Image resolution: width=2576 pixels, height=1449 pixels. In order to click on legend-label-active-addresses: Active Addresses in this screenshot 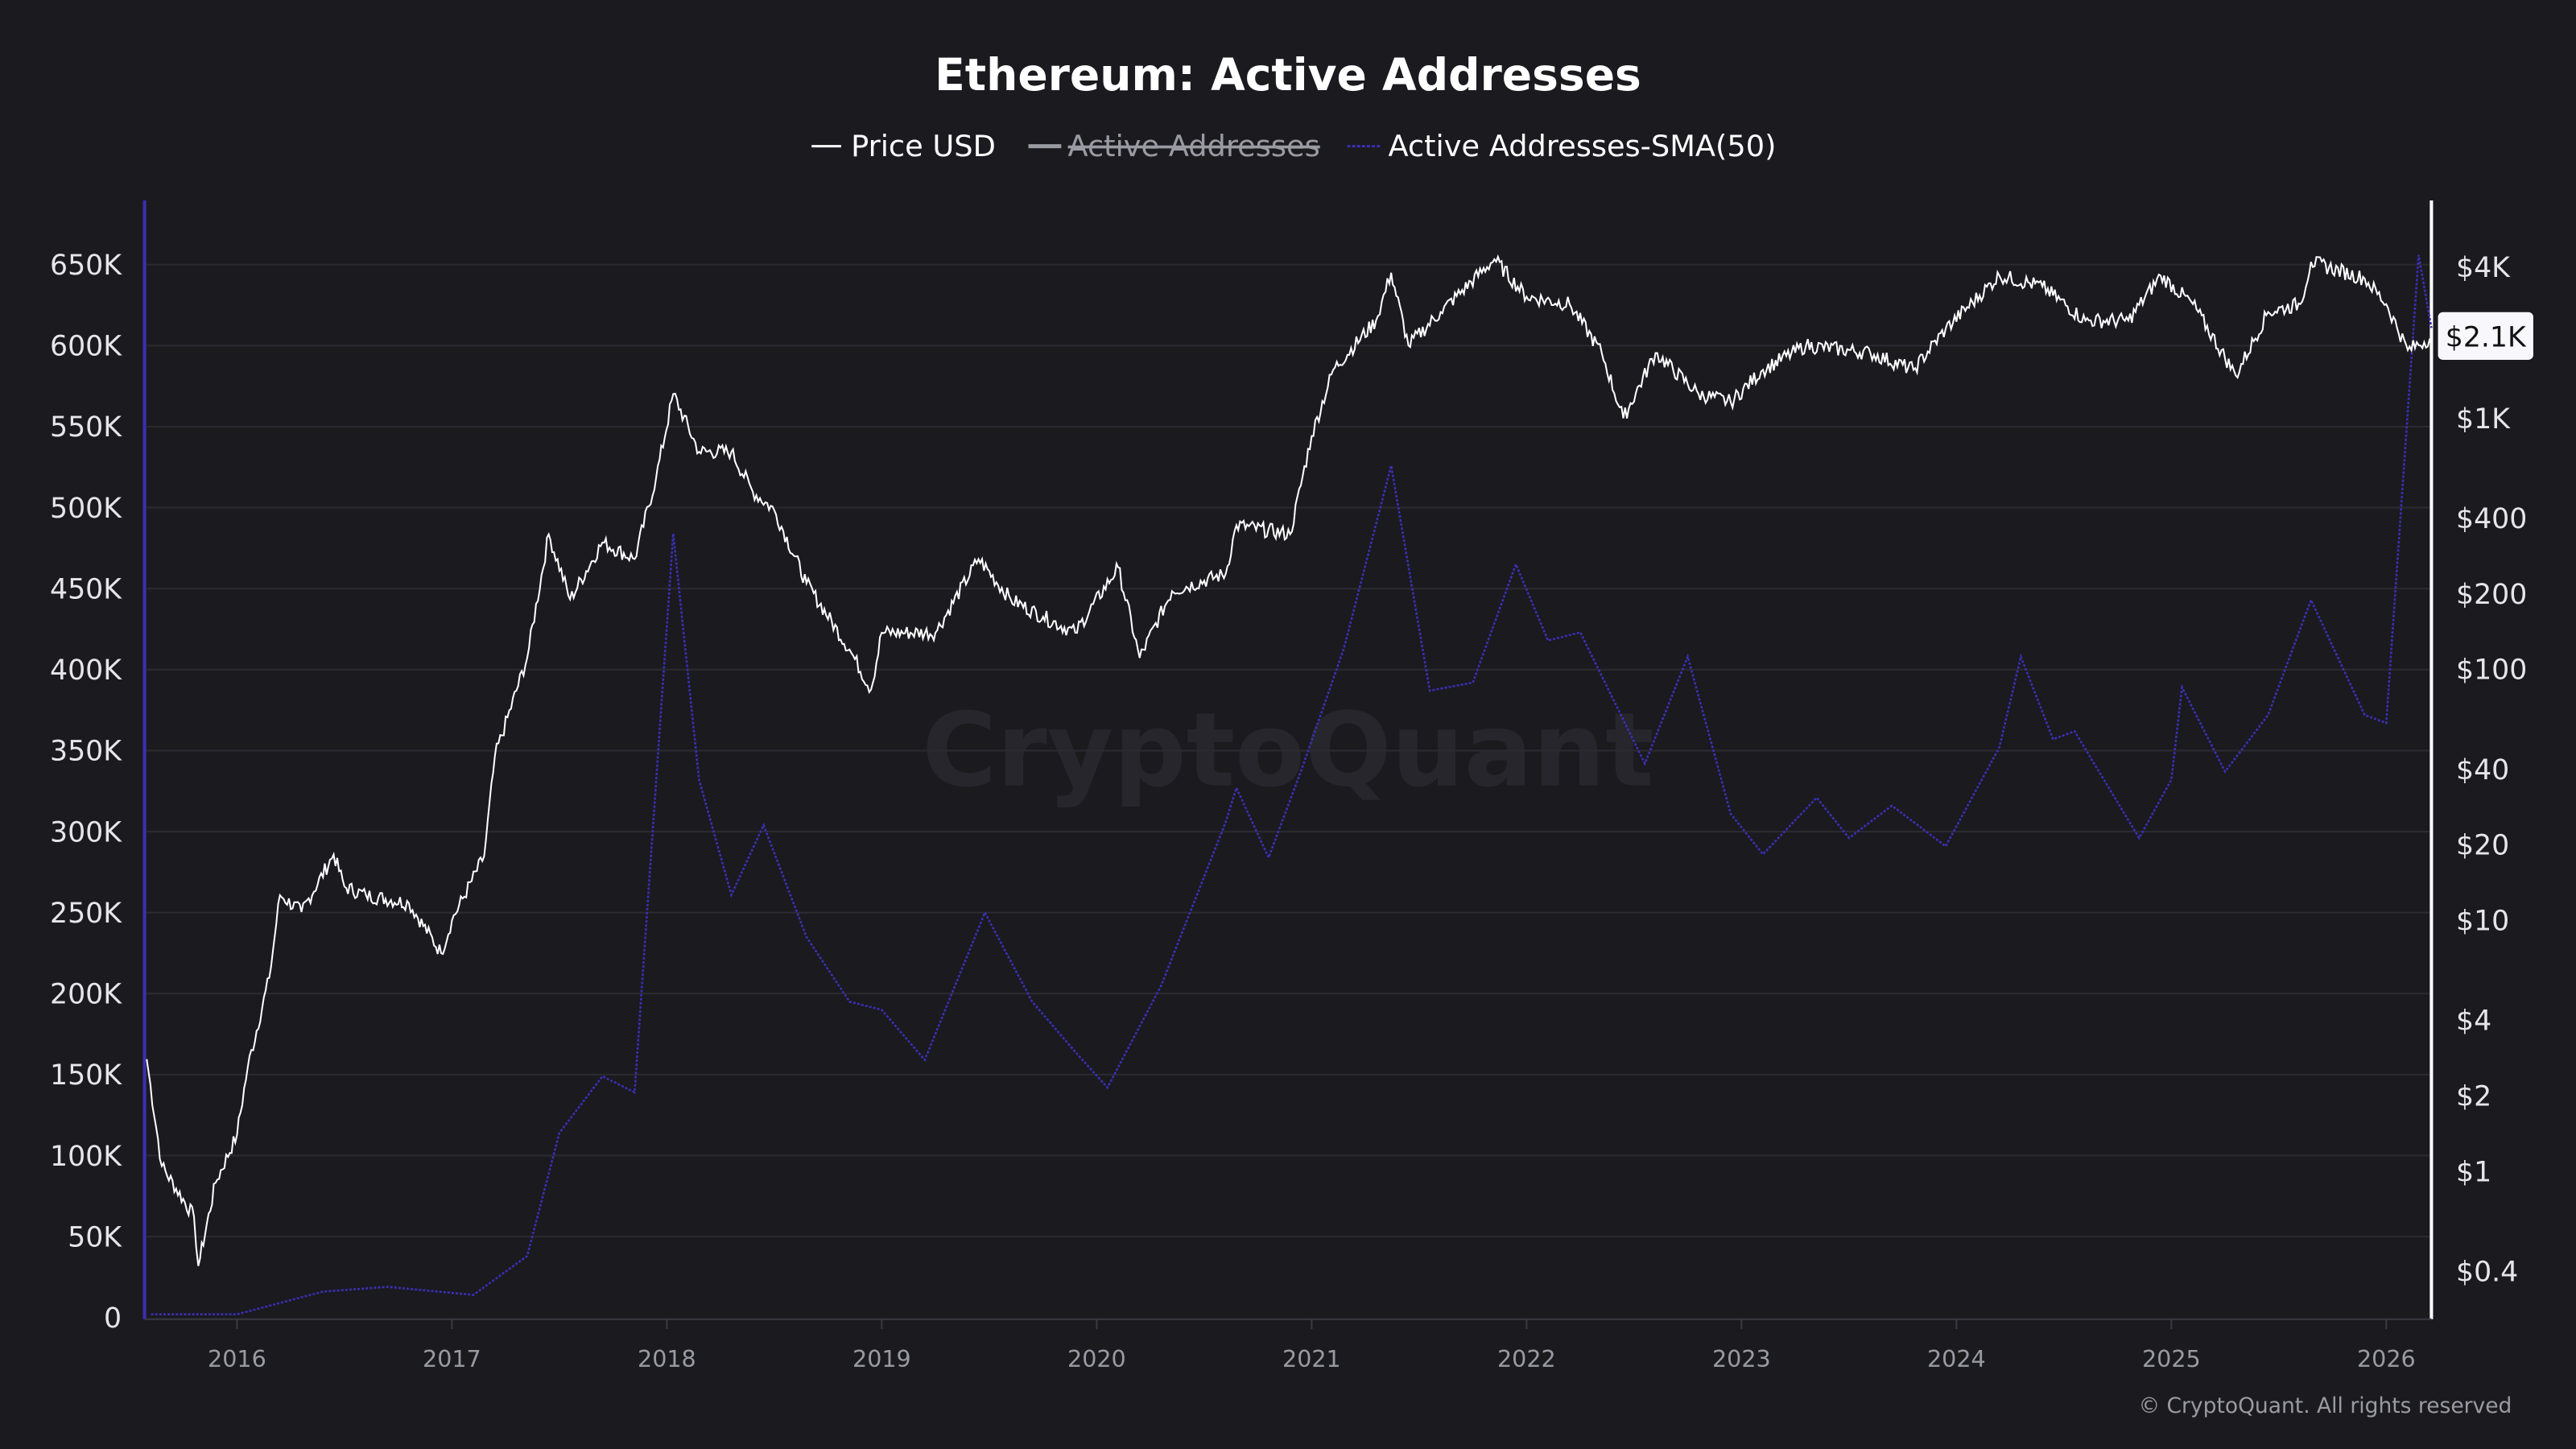, I will do `click(1194, 146)`.